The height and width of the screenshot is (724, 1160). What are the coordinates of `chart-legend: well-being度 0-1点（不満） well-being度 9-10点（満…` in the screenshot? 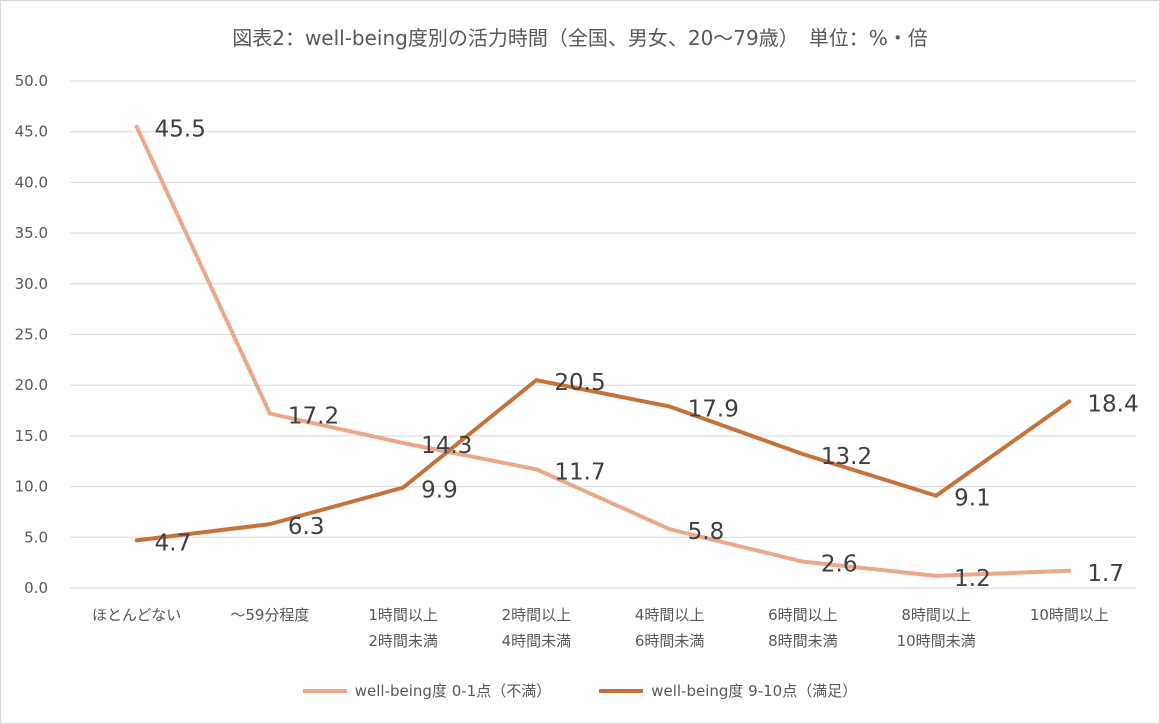 It's located at (580, 690).